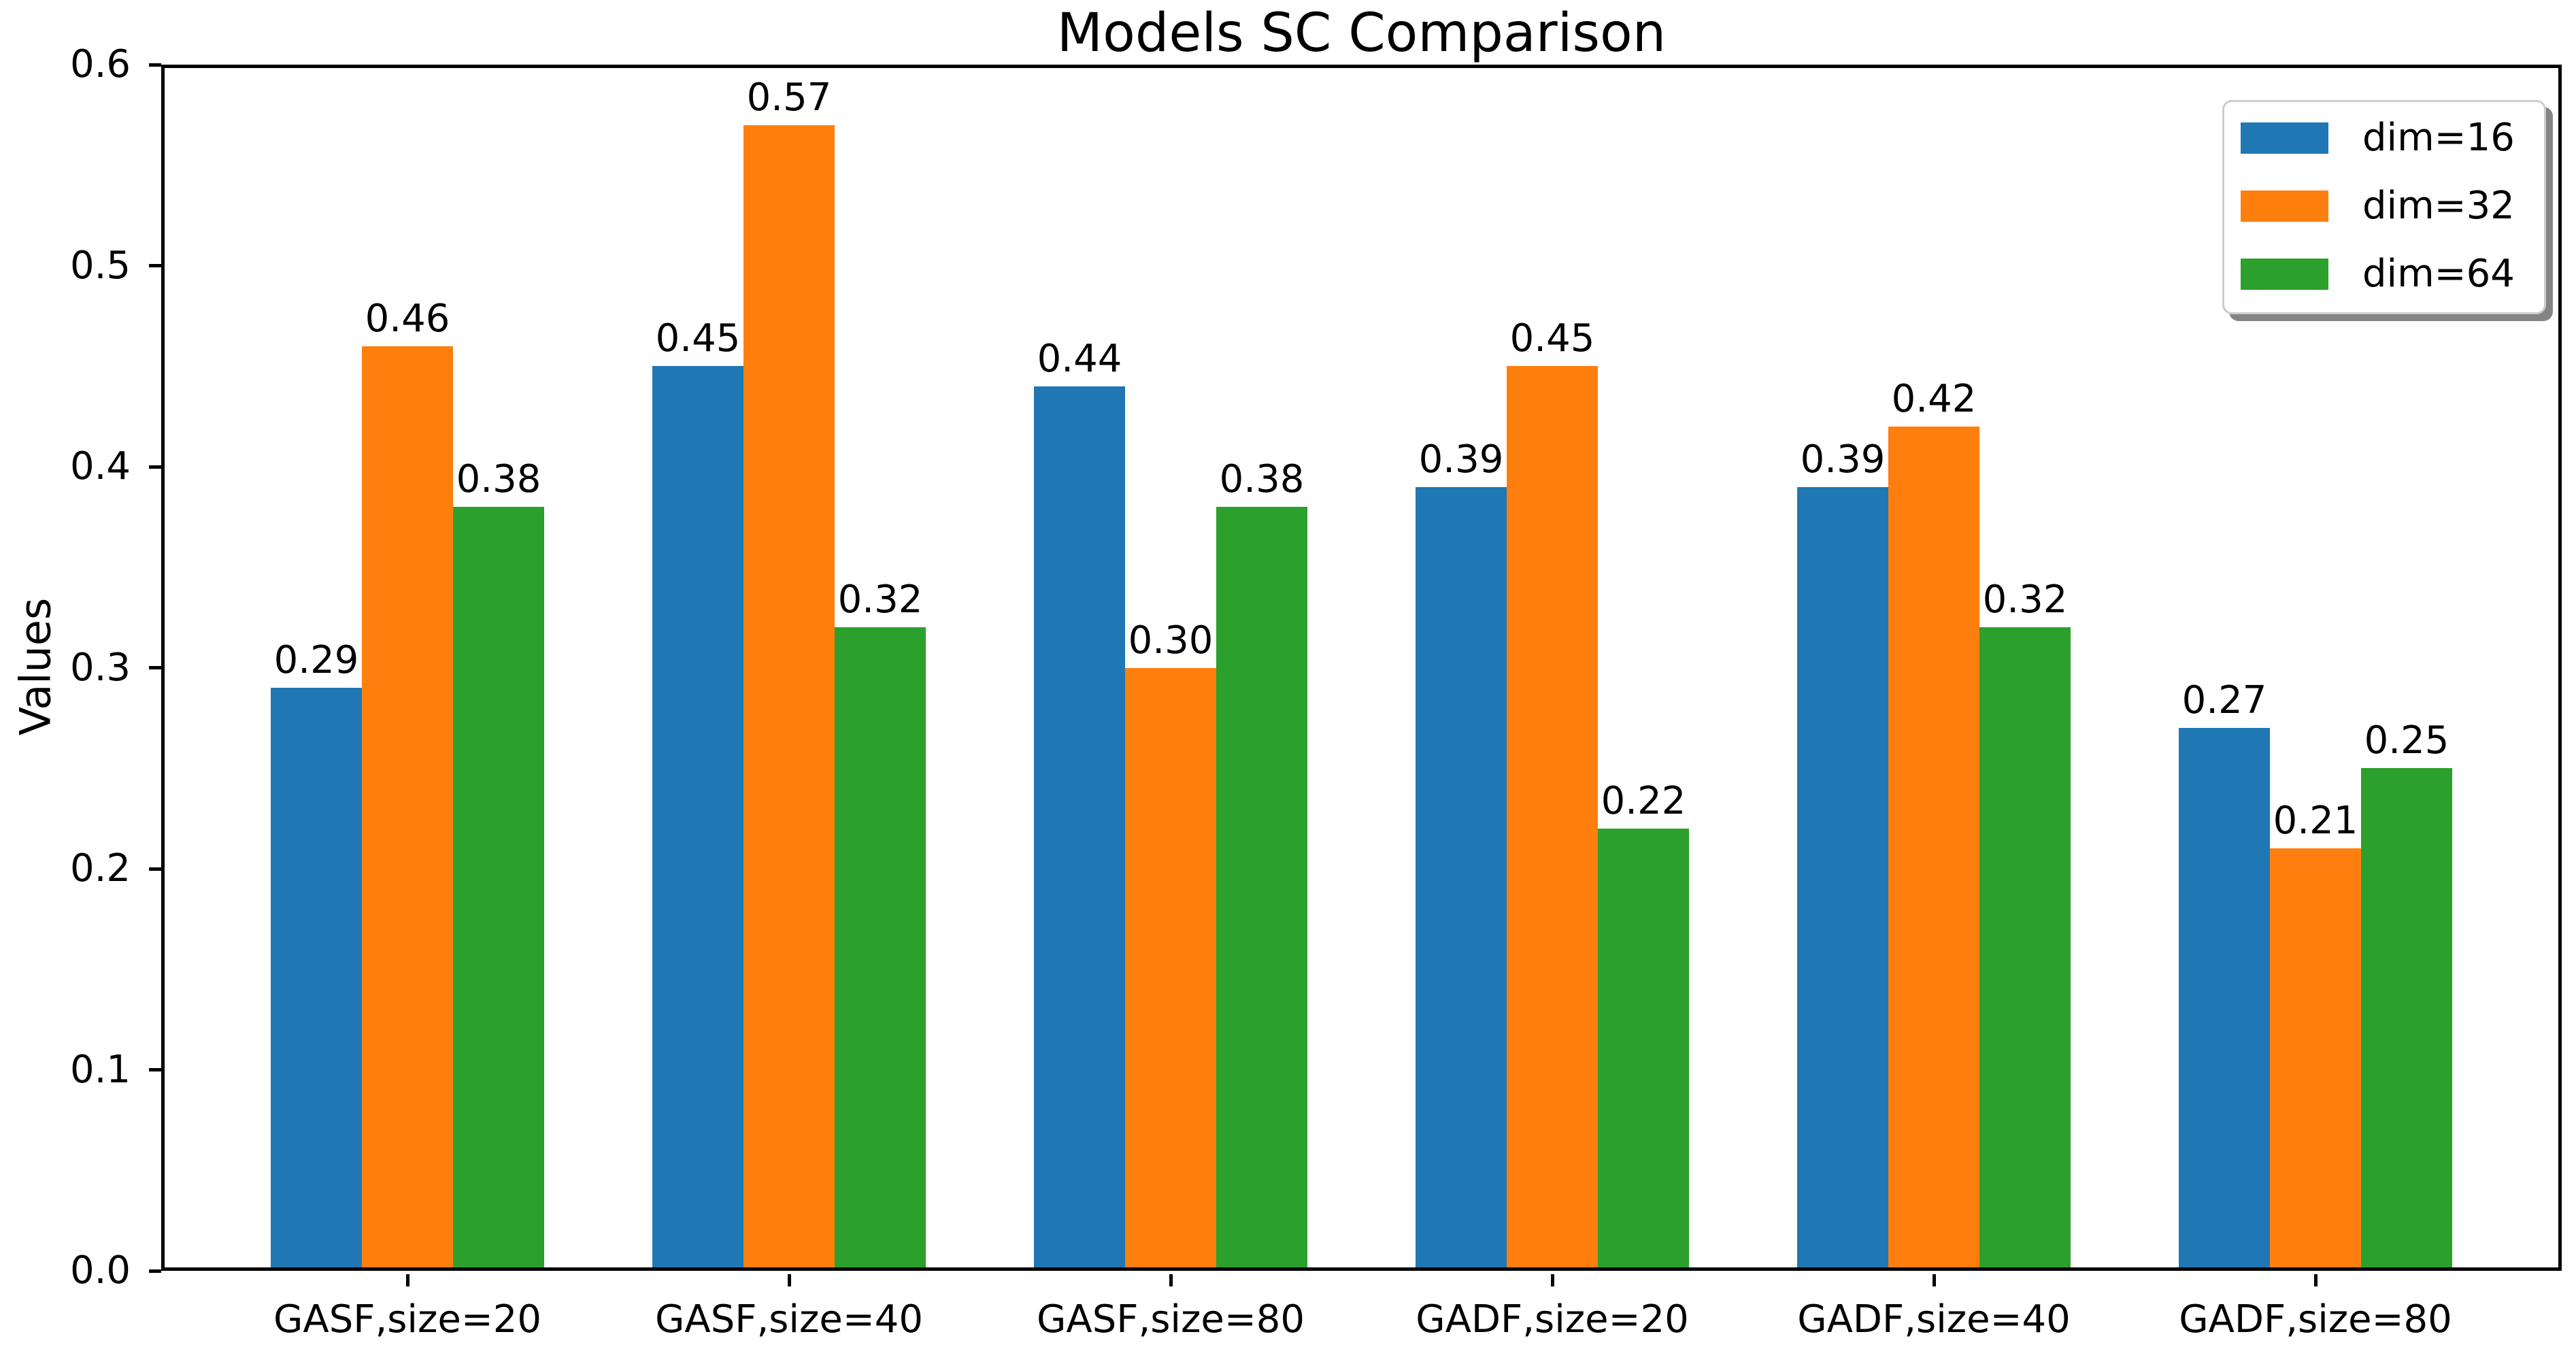 The image size is (2576, 1347). What do you see at coordinates (789, 1319) in the screenshot?
I see `x-tick-label: GASF,size=40` at bounding box center [789, 1319].